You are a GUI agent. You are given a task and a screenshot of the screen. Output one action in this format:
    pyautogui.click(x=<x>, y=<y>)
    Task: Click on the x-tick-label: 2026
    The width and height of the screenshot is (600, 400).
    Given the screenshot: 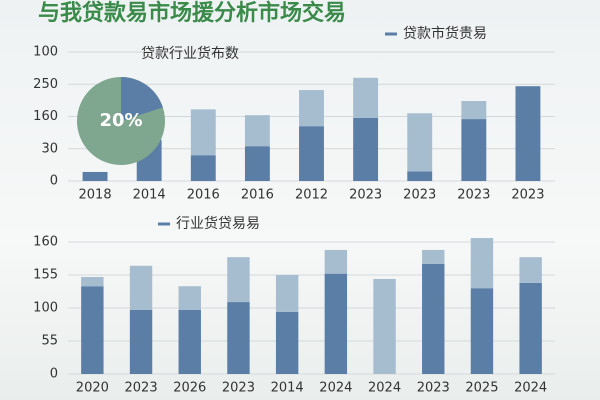 What is the action you would take?
    pyautogui.click(x=189, y=388)
    